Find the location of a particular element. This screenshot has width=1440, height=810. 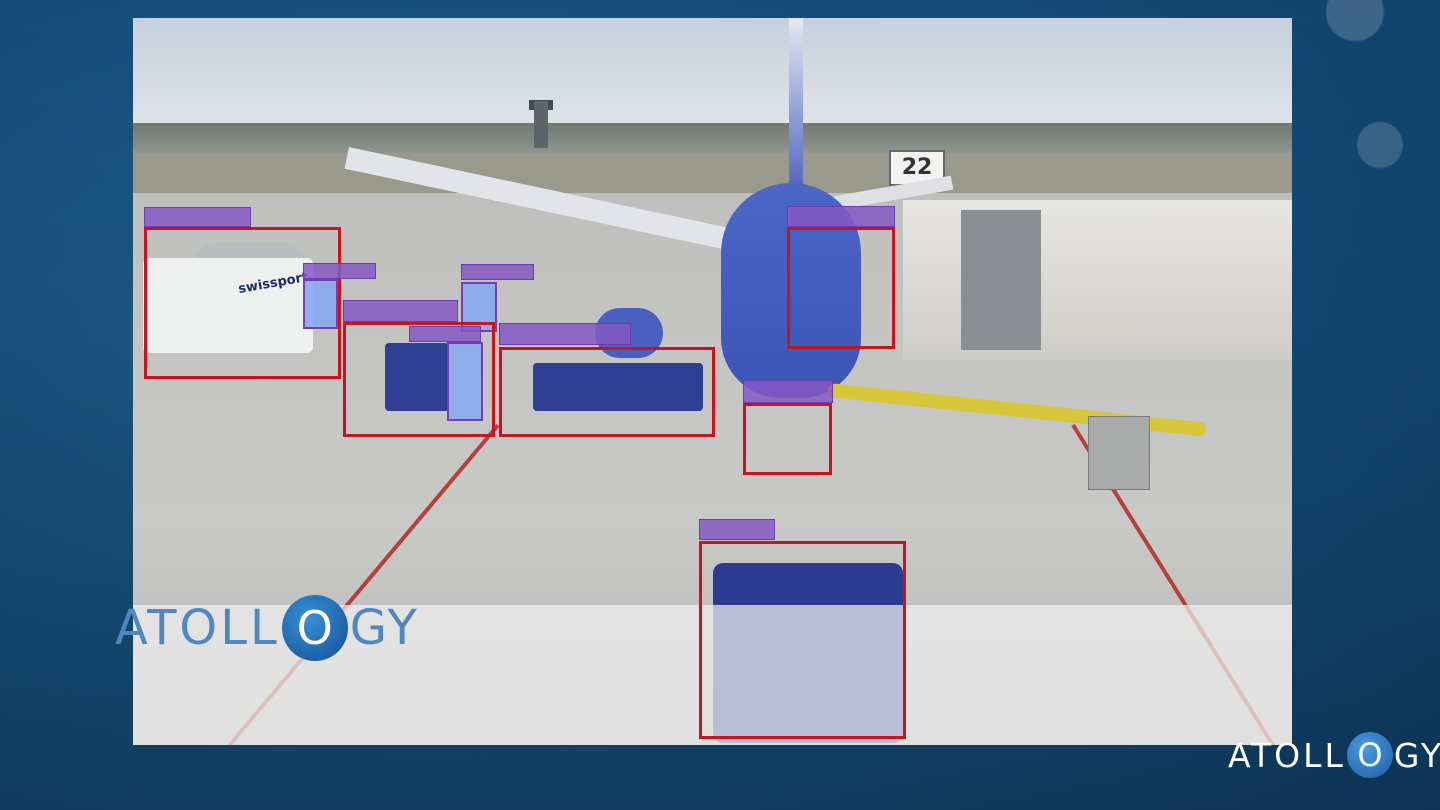

aircraft-tail is located at coordinates (796, 108).